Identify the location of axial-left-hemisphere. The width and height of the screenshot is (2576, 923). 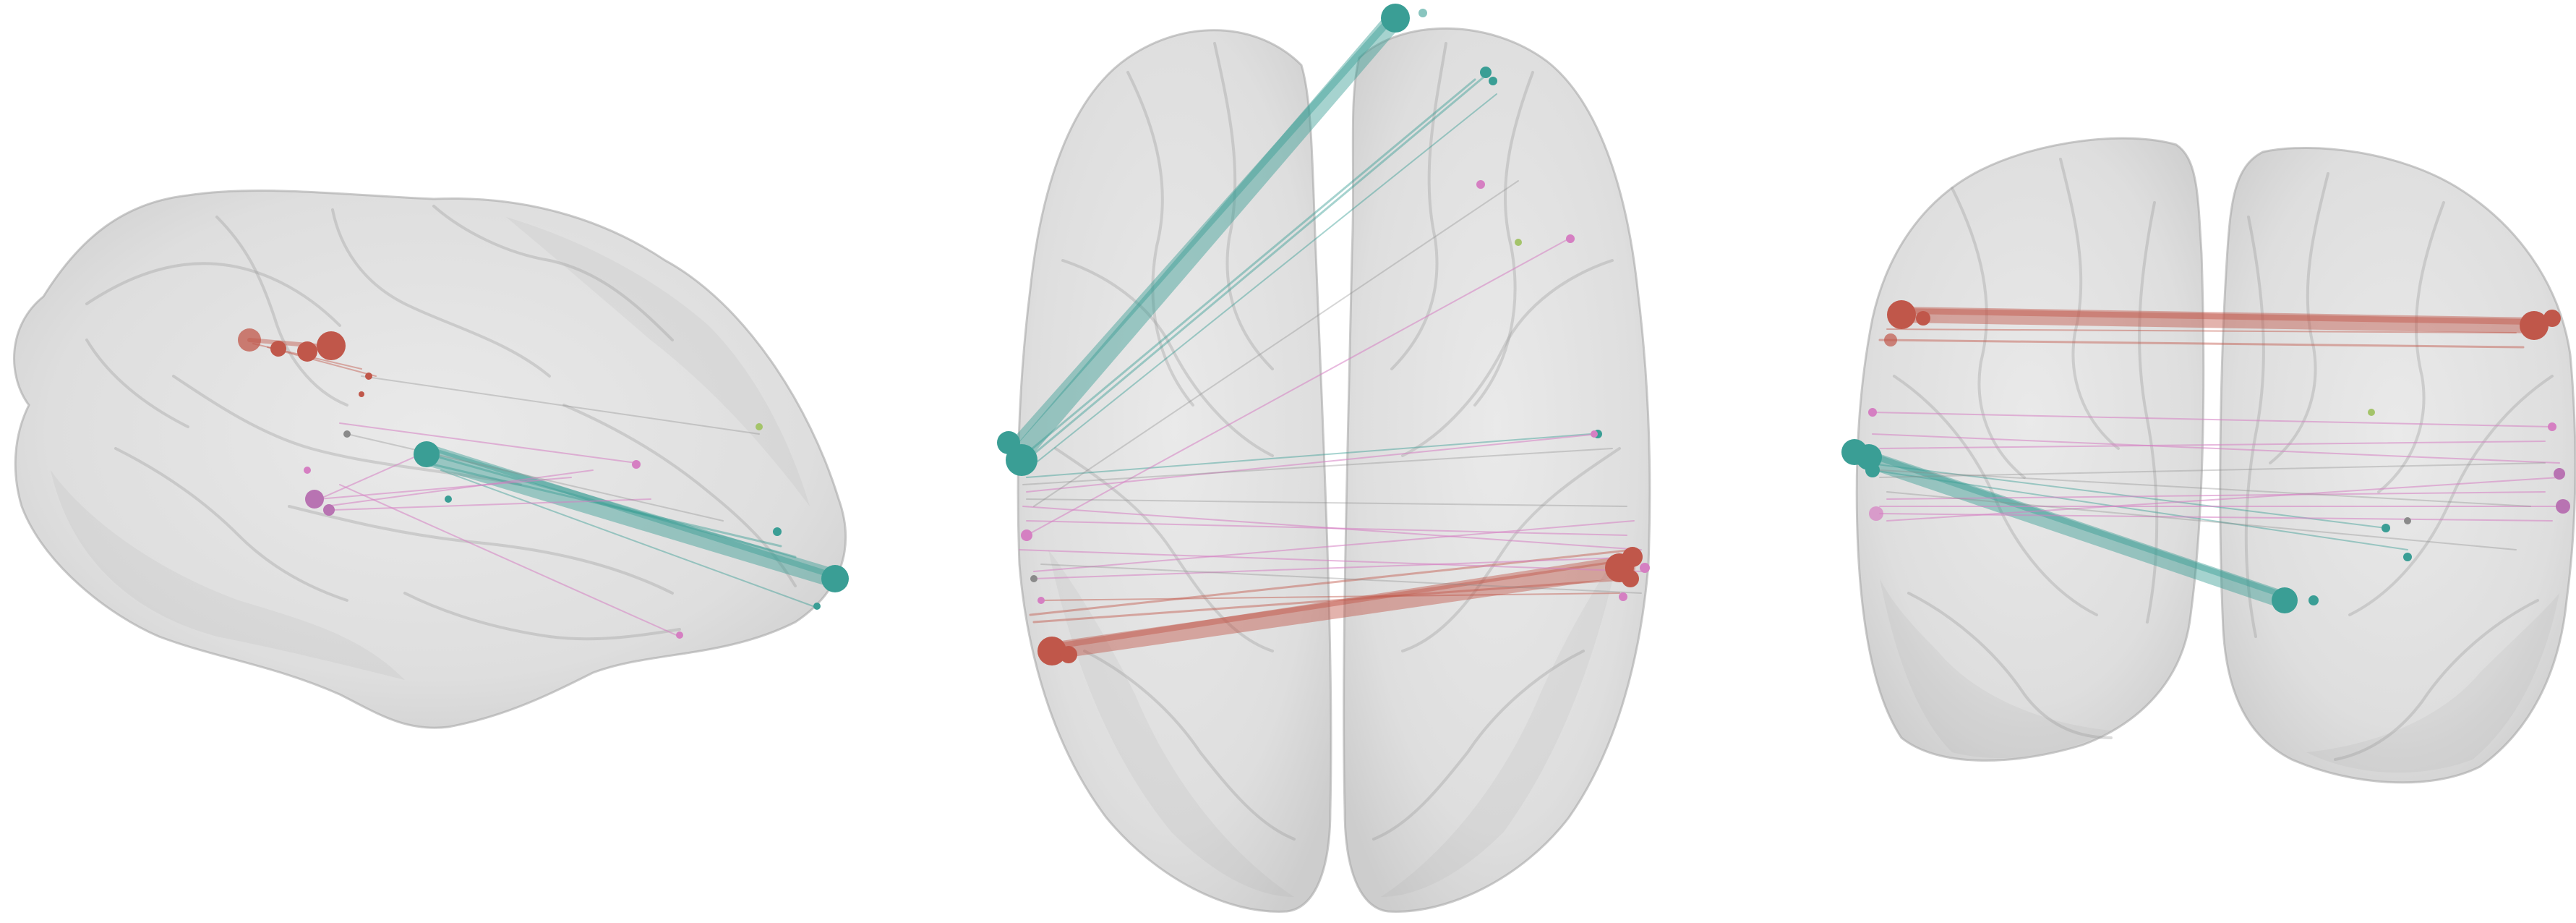
(1174, 471).